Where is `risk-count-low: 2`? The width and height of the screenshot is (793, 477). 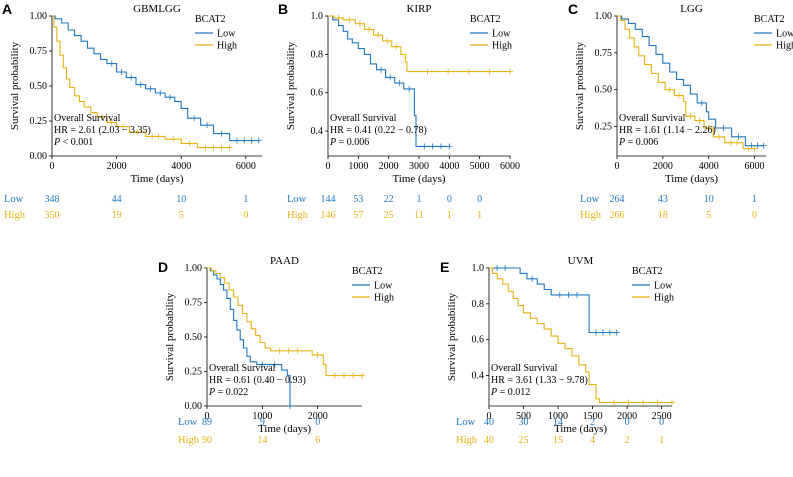
risk-count-low: 2 is located at coordinates (592, 422).